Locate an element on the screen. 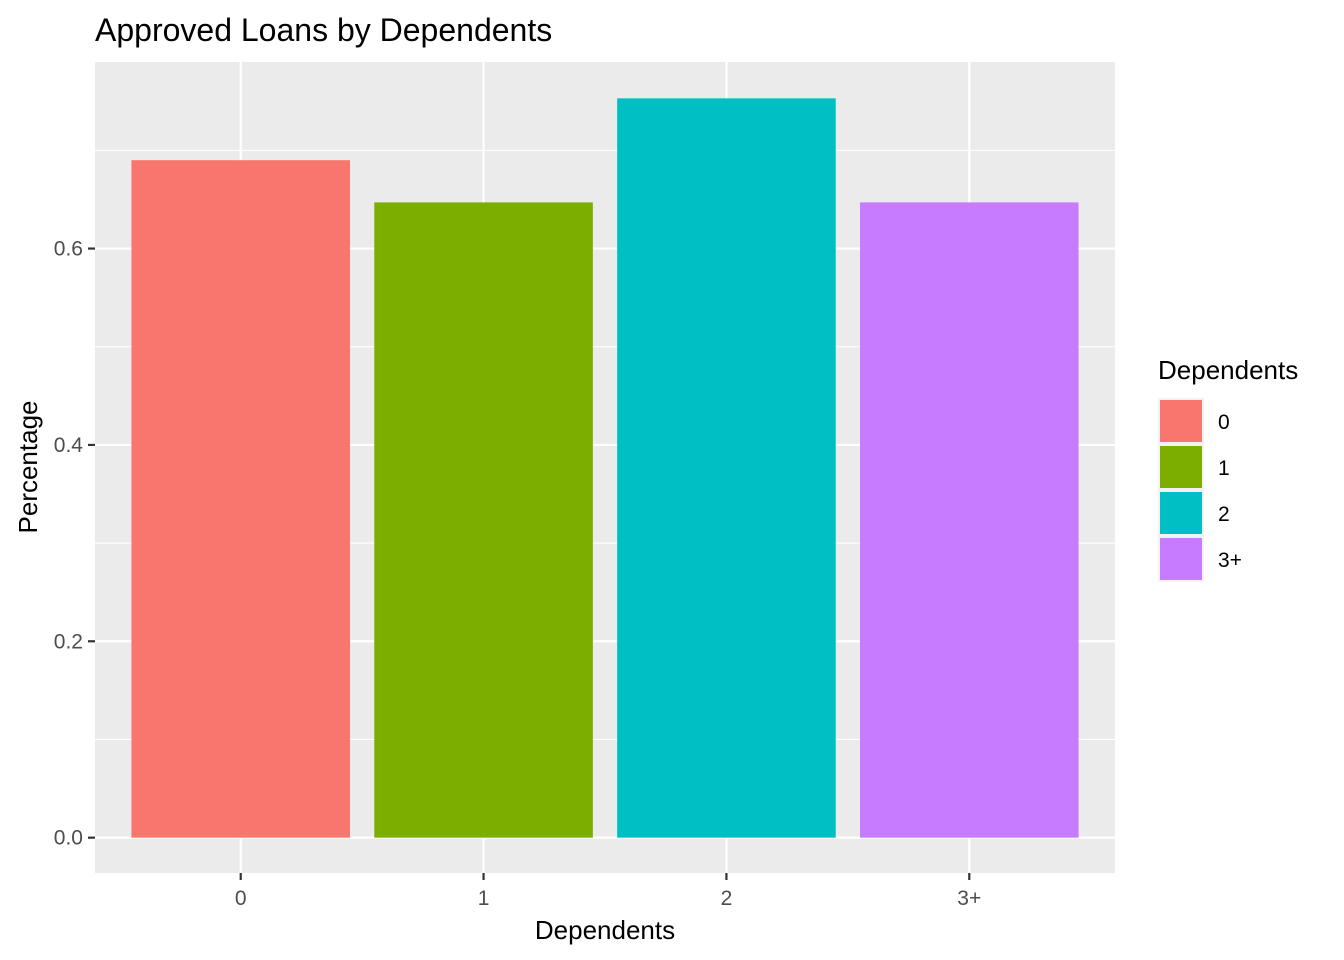  x-axis: 0 1 2 3+ is located at coordinates (608, 891).